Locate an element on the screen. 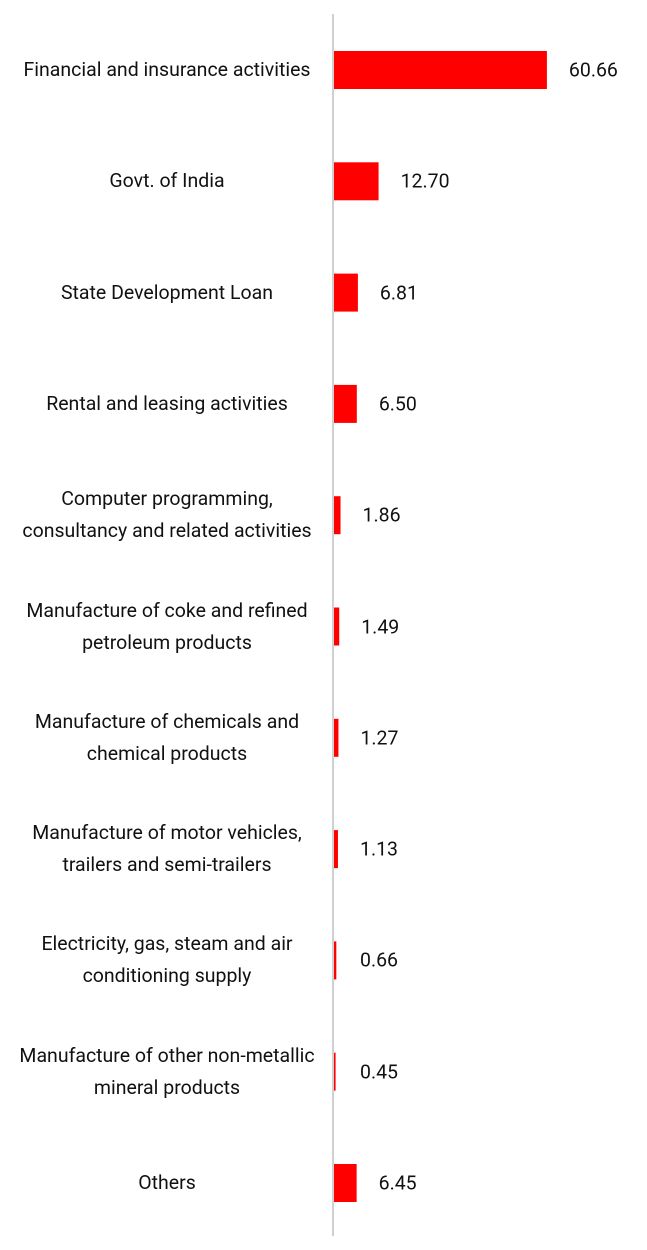 Image resolution: width=647 pixels, height=1250 pixels. category-label: Others is located at coordinates (167, 1182).